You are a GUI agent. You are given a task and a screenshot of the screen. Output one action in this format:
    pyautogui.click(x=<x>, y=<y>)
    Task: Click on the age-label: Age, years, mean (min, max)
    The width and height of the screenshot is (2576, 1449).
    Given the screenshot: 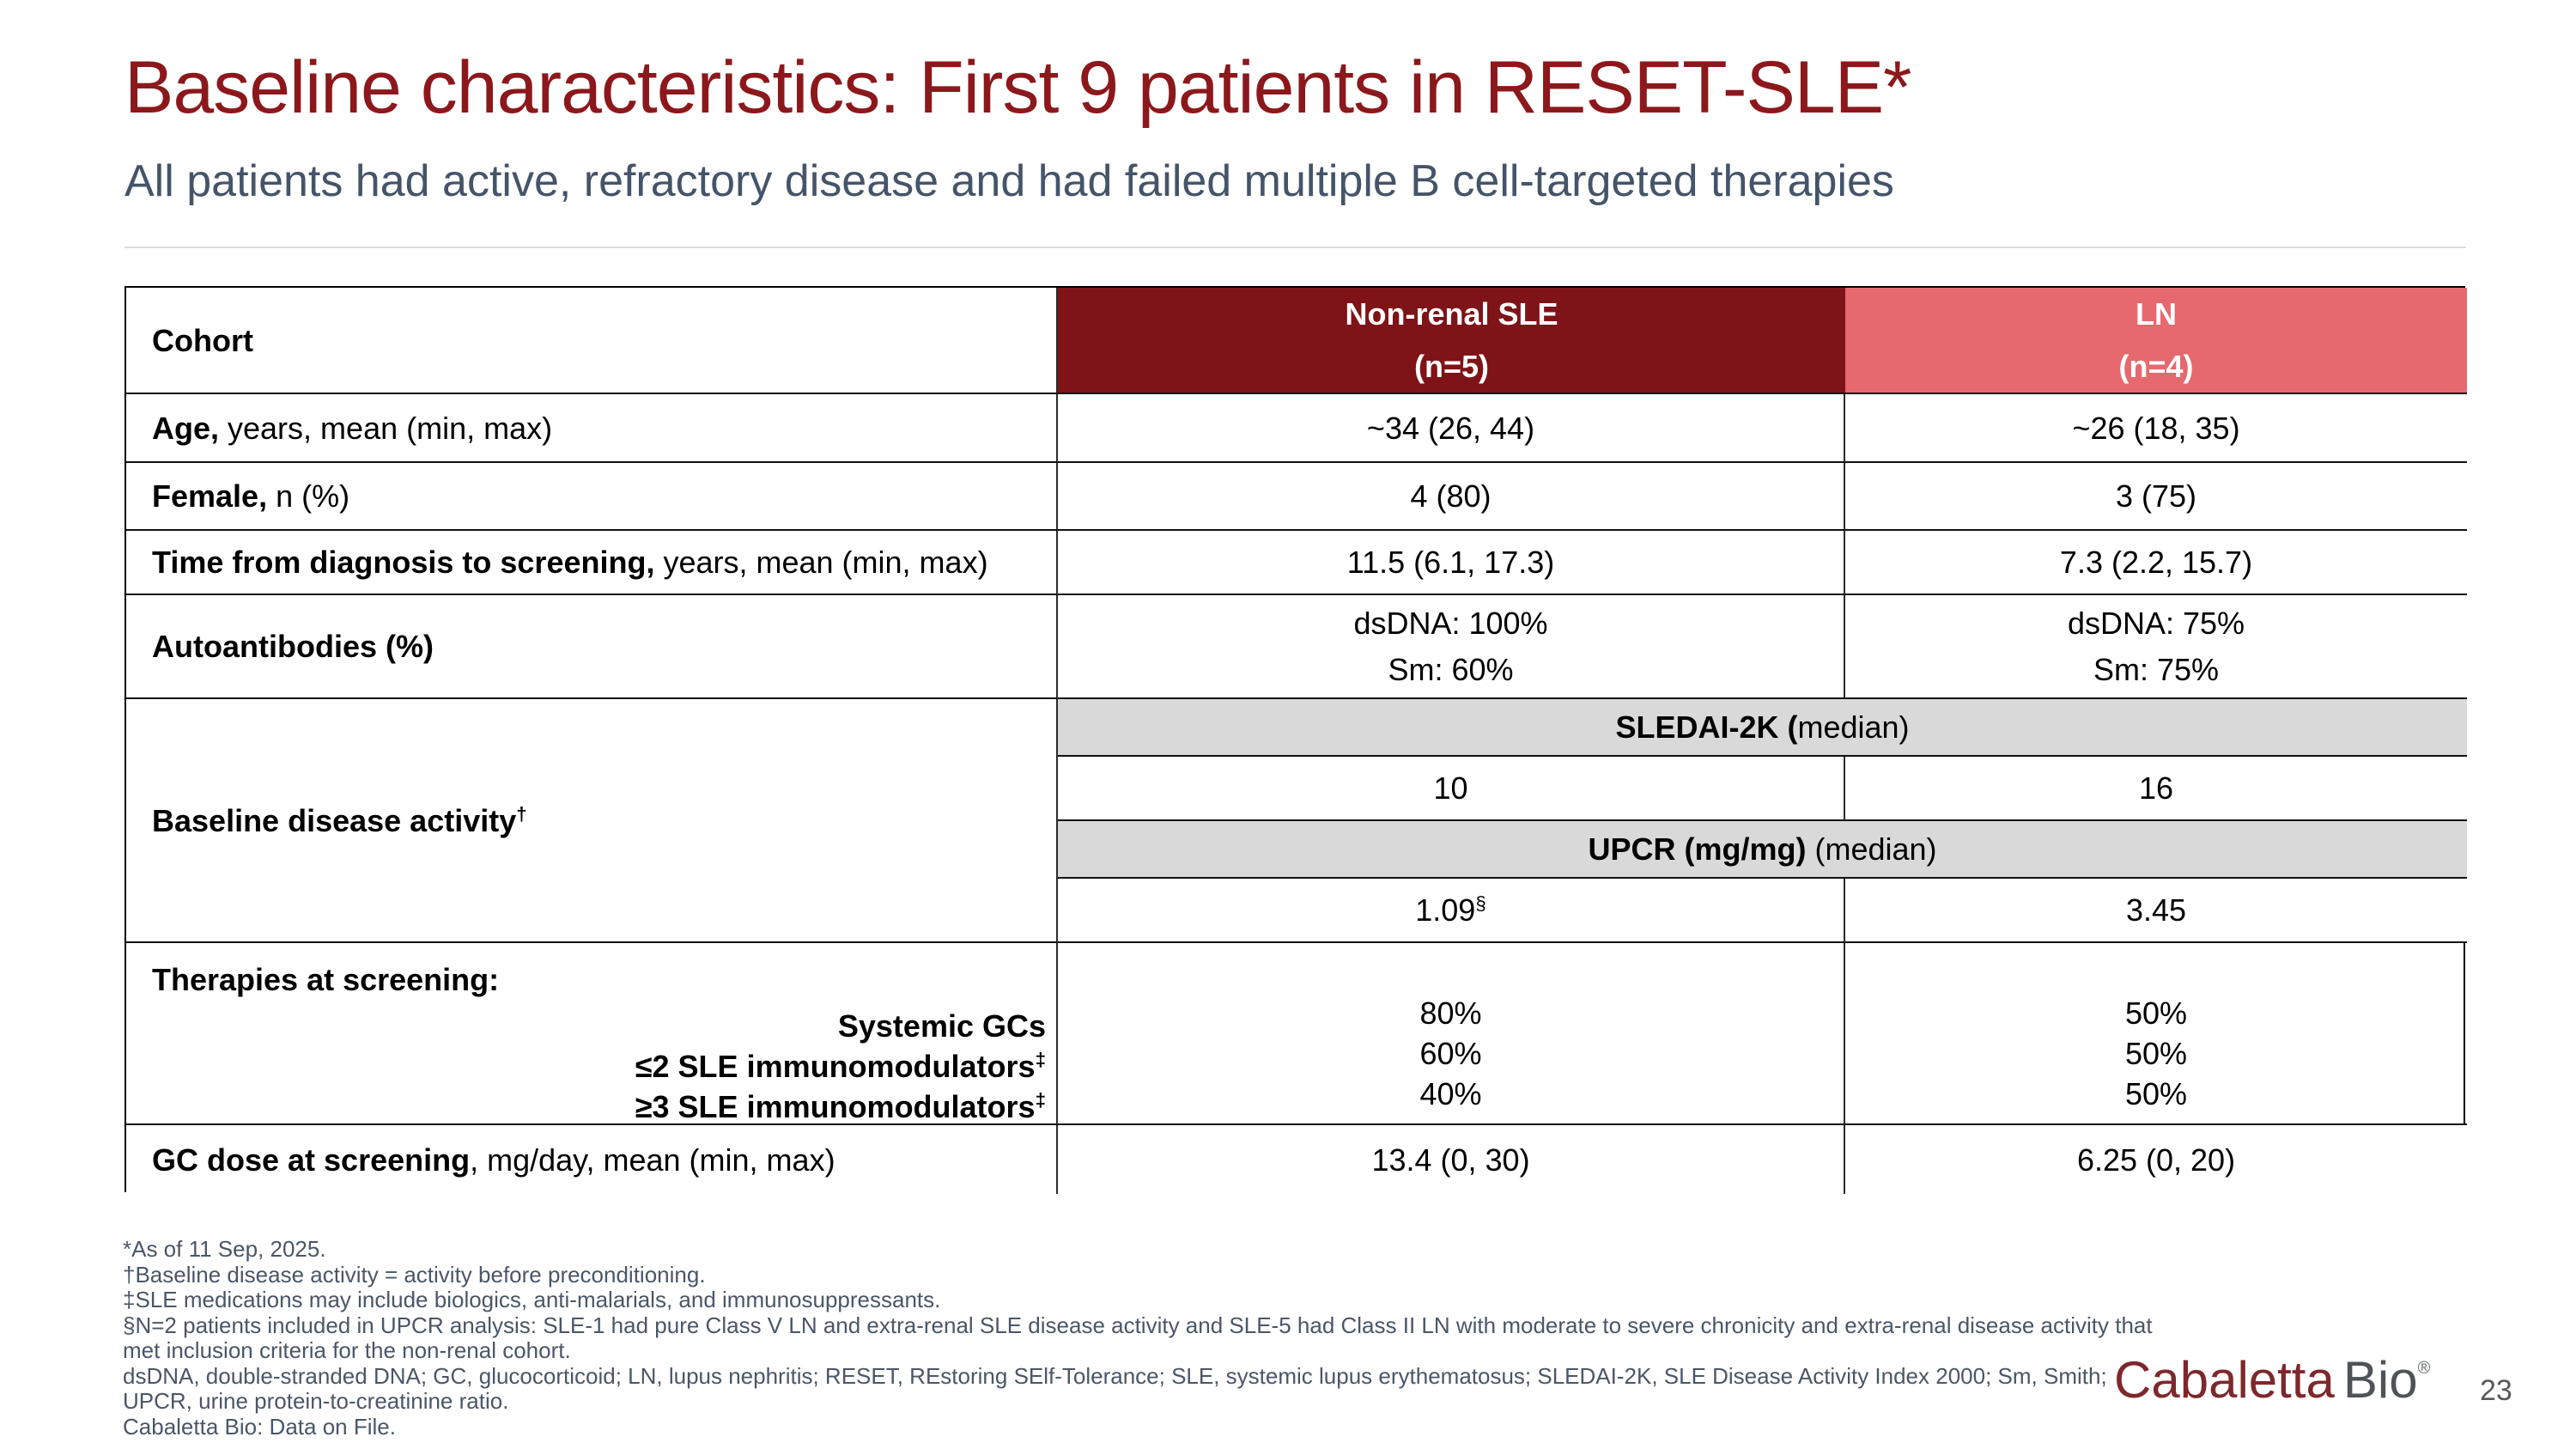 What is the action you would take?
    pyautogui.click(x=353, y=428)
    